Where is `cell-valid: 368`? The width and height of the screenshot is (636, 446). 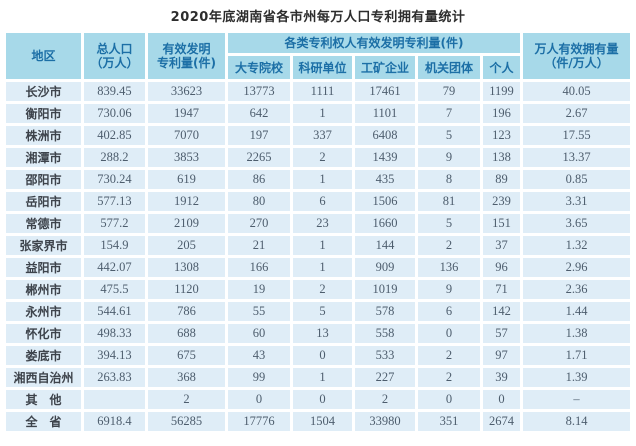 cell-valid: 368 is located at coordinates (186, 377).